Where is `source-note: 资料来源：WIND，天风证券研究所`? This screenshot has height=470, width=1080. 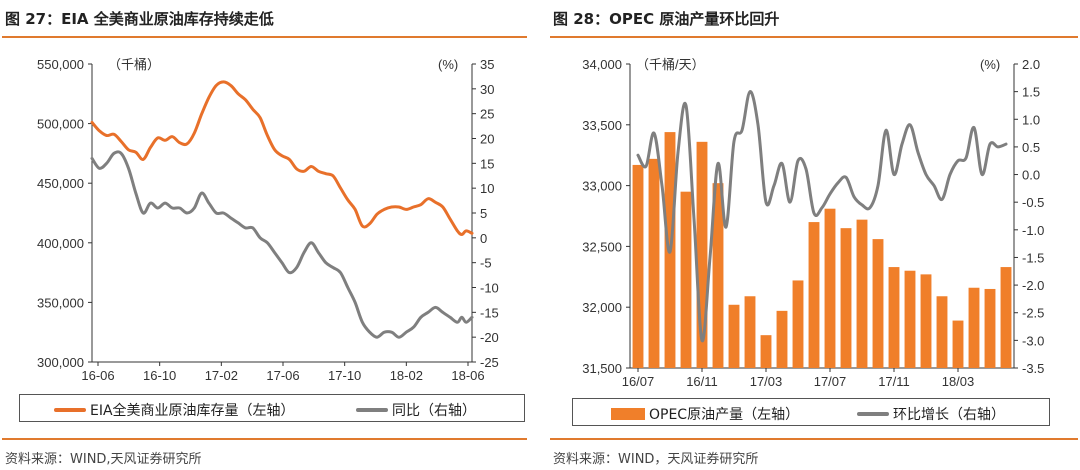 source-note: 资料来源：WIND，天风证券研究所 is located at coordinates (656, 459).